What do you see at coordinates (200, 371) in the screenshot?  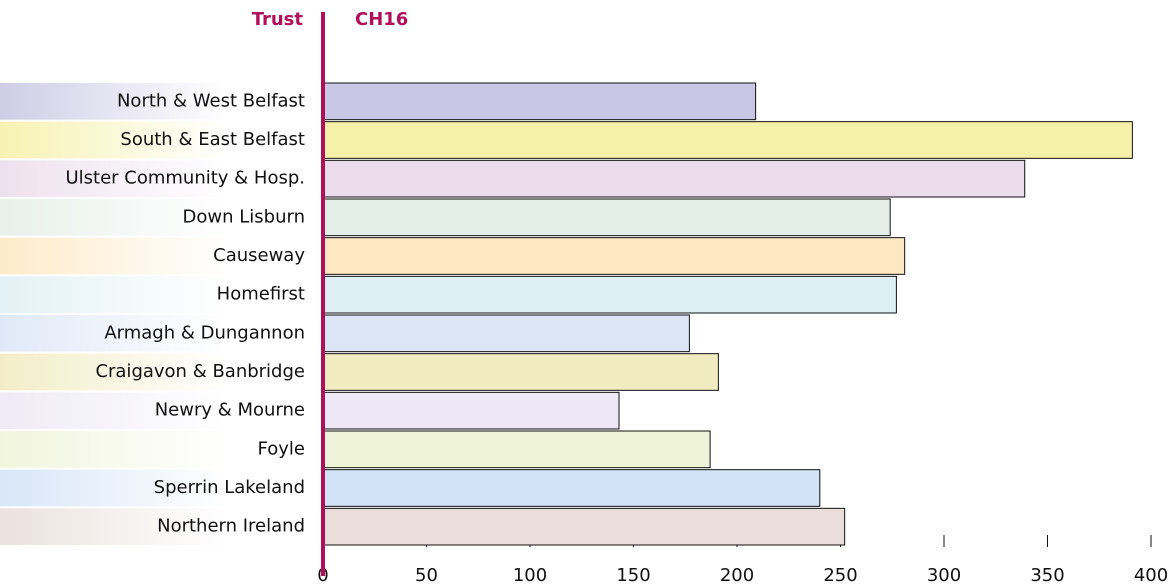 I see `category-label: Craigavon & Banbridge` at bounding box center [200, 371].